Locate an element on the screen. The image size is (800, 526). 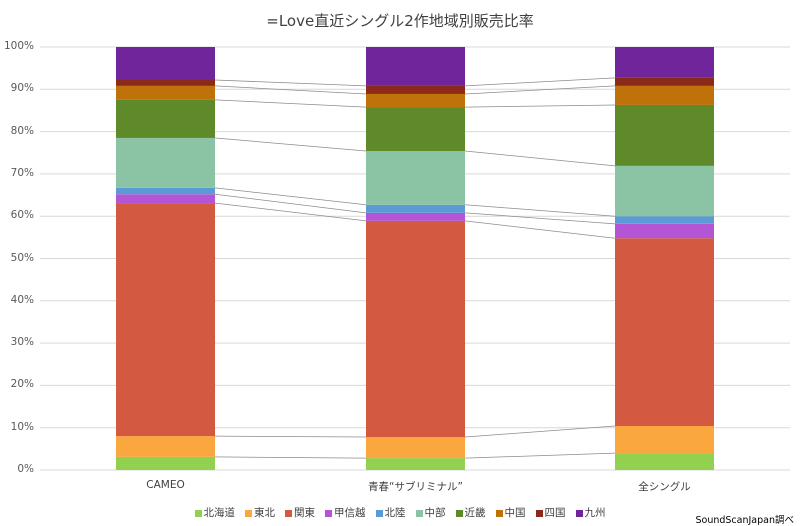
chart-legend: 北海道 東北 関東 甲信越 北陸 中部 近畿 中国 四国 九州 is located at coordinates (400, 512).